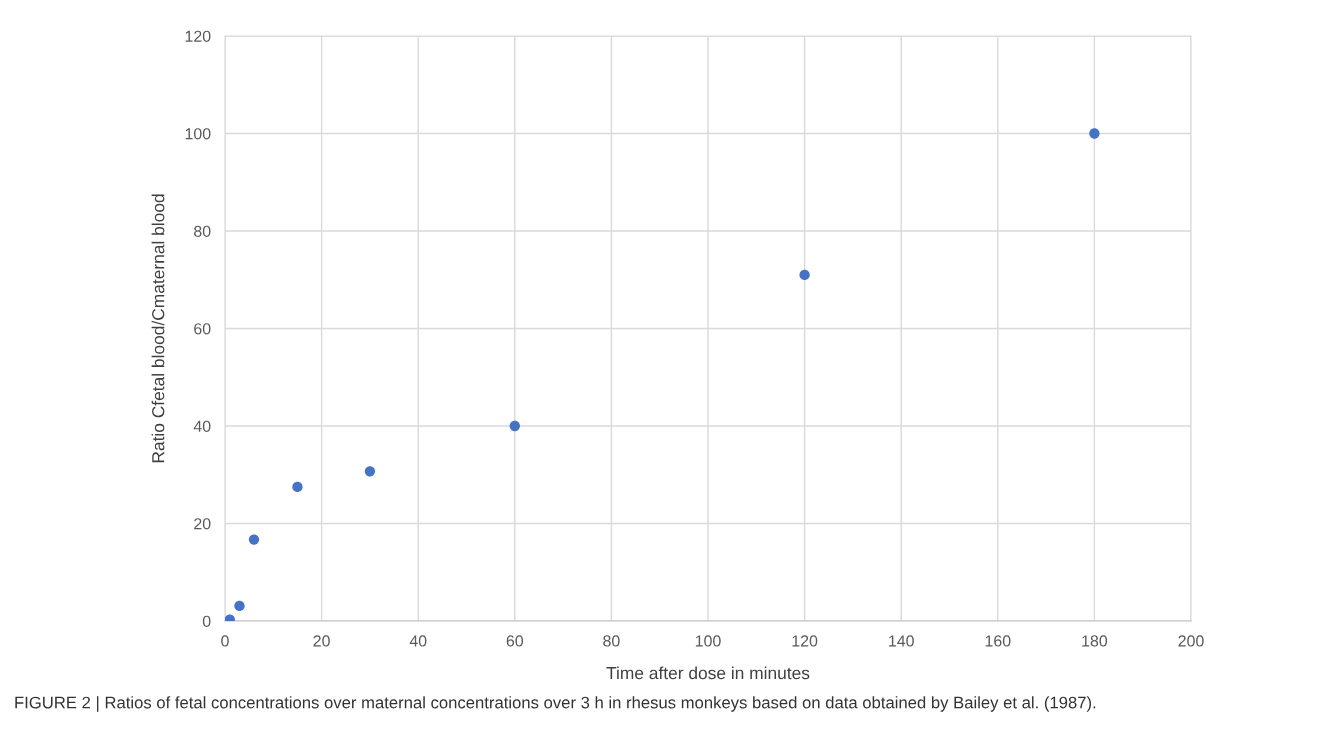 This screenshot has width=1342, height=744. What do you see at coordinates (708, 673) in the screenshot?
I see `x-axis-title: Time after dose in minutes` at bounding box center [708, 673].